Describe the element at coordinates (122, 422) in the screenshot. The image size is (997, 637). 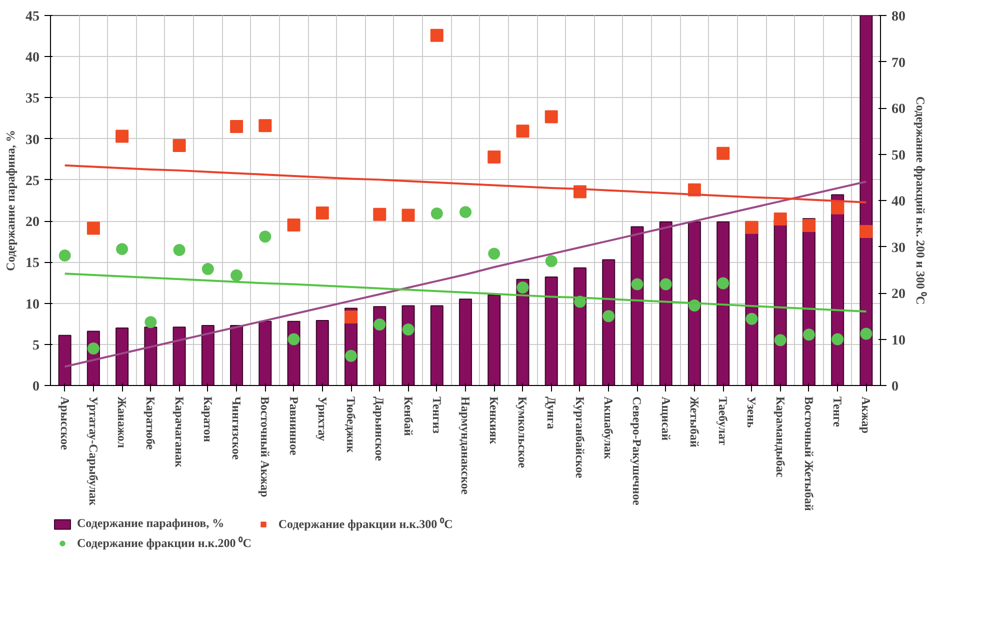
I see `x-tick-label: Жанажол` at that location.